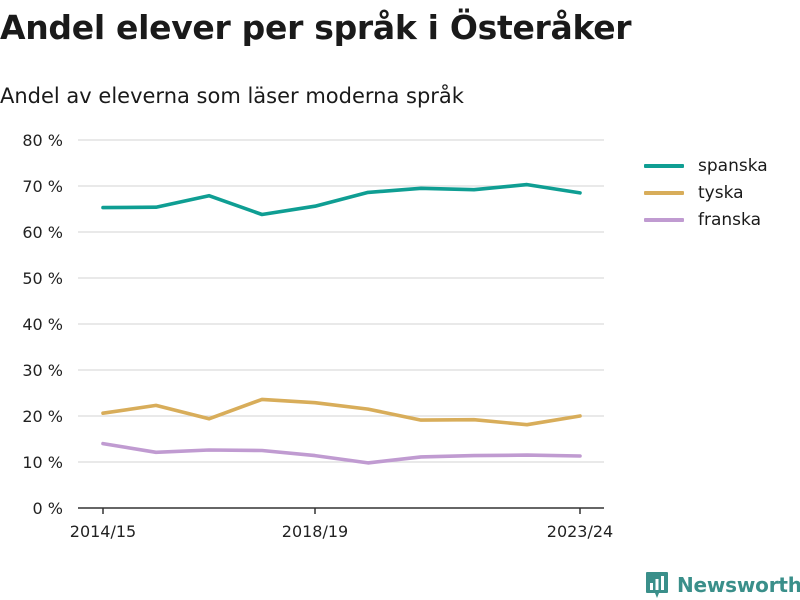 This screenshot has width=800, height=600. I want to click on x-axis-ticks: 2014/15 2018/19 2023/24, so click(341, 524).